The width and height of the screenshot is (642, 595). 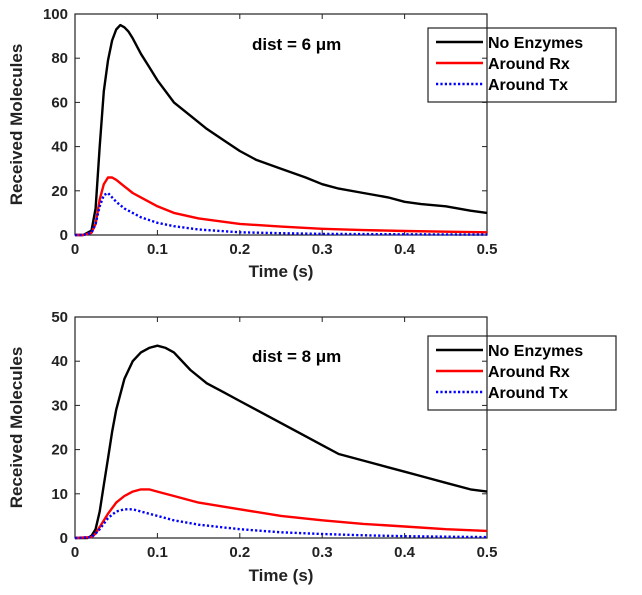 What do you see at coordinates (16, 125) in the screenshot?
I see `y-axis-label-top: Received Molecules` at bounding box center [16, 125].